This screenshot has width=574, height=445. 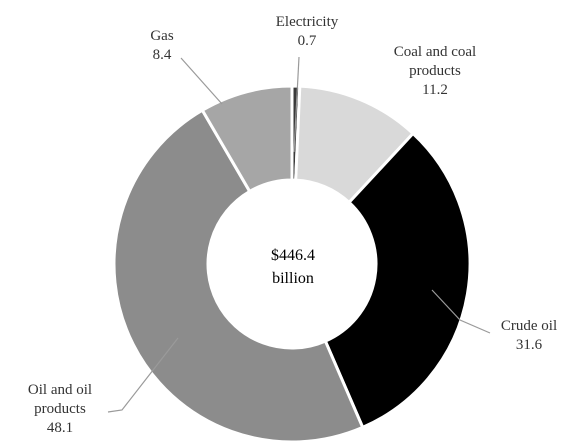 I want to click on data-label-value: 8.4, so click(x=162, y=55).